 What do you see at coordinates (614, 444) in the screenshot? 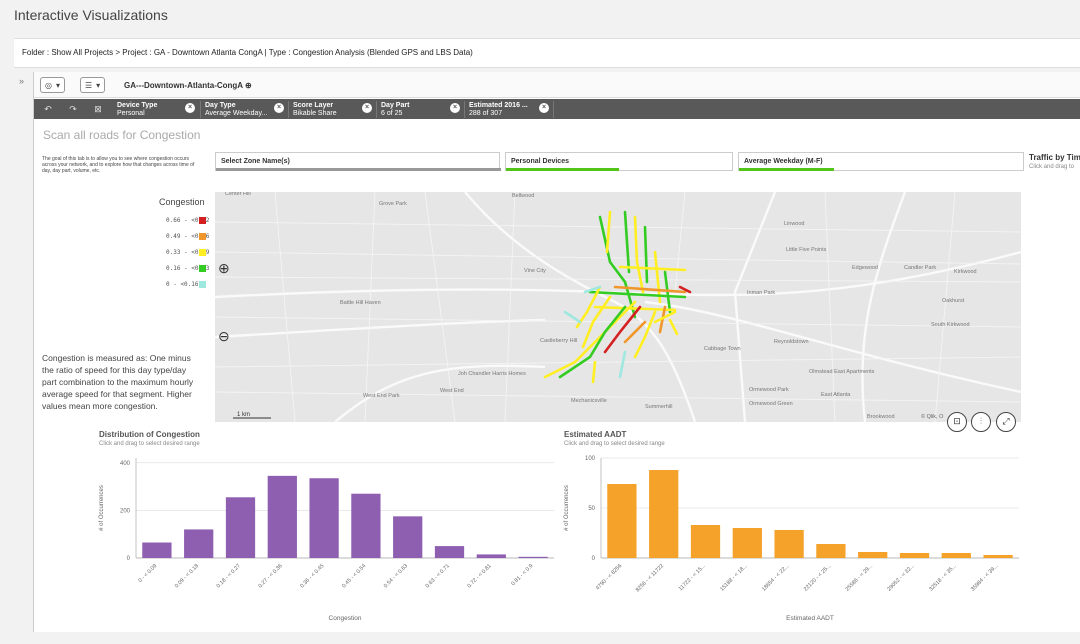
I see `aadt-chart-subtitle: Click and drag to select desired range` at bounding box center [614, 444].